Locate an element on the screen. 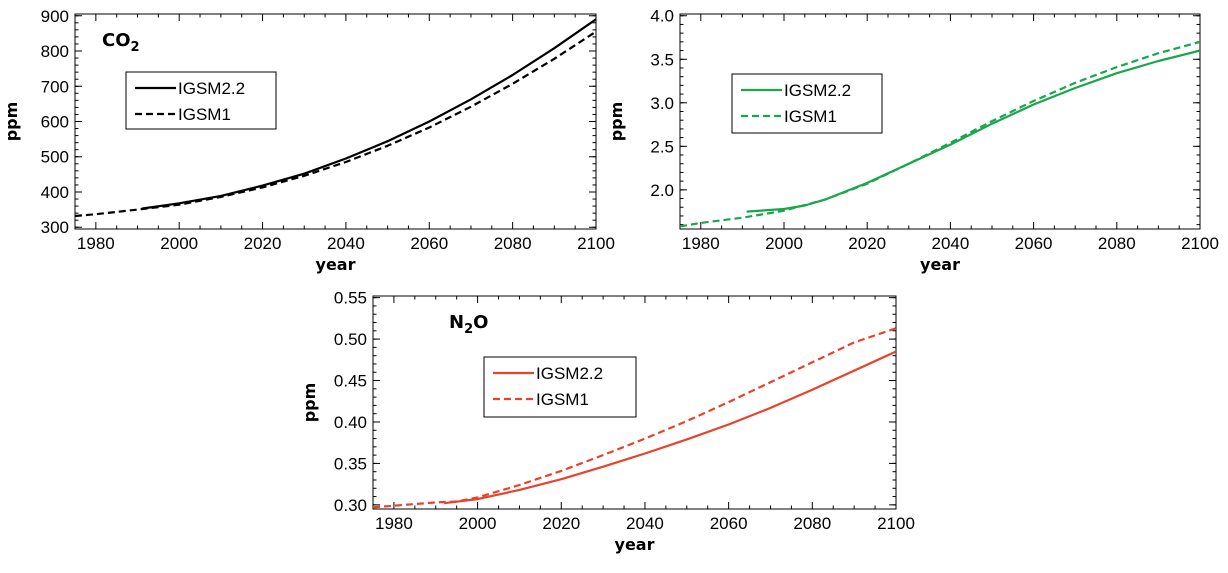  y-tick-label: 700 is located at coordinates (55, 86).